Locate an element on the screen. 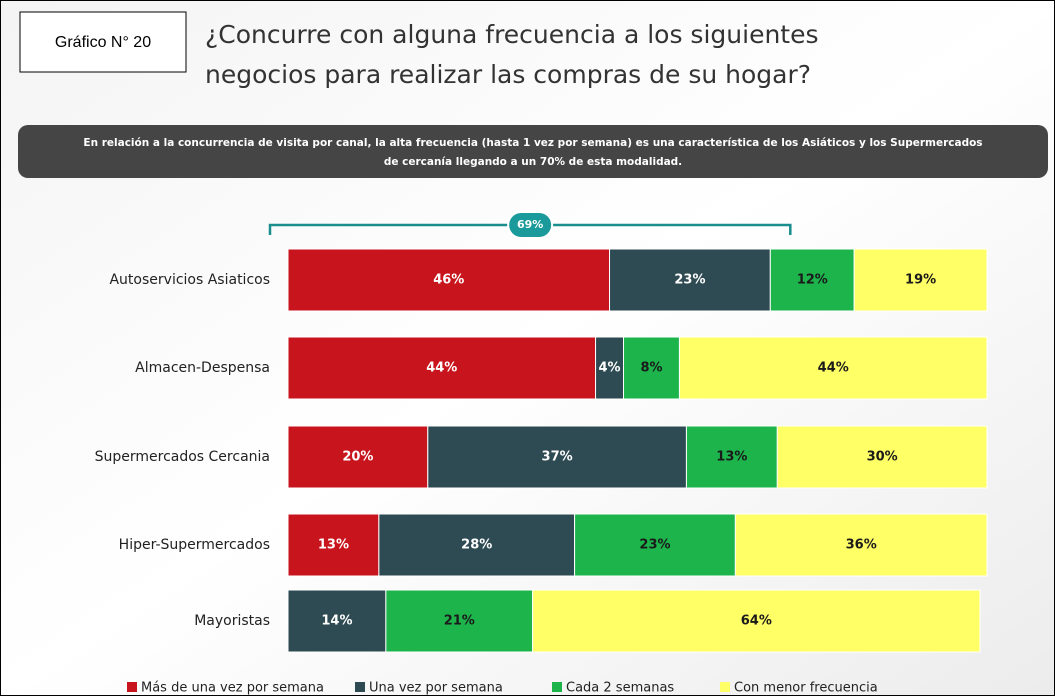 This screenshot has width=1055, height=696. legend-label: Con menor frecuencia is located at coordinates (806, 688).